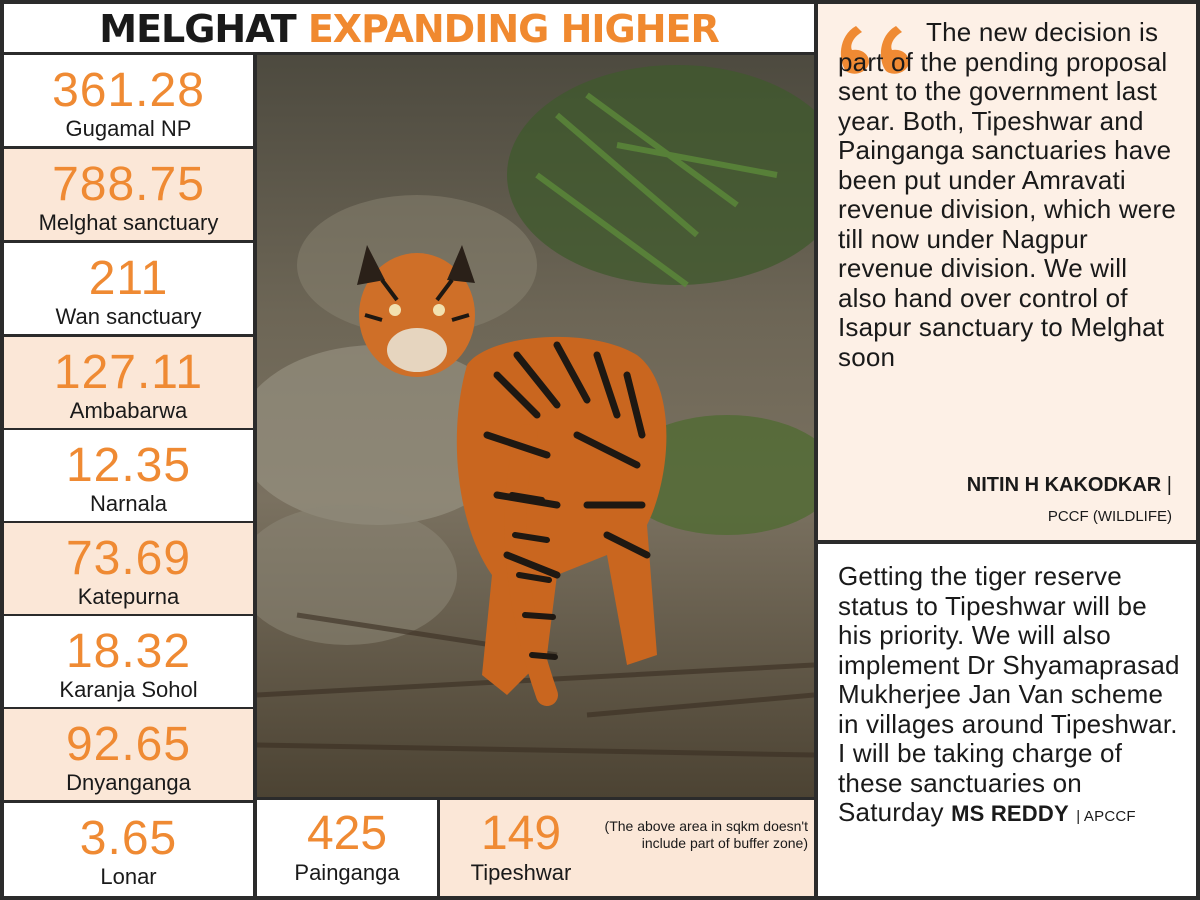  I want to click on stat-value: 12.35, so click(128, 465).